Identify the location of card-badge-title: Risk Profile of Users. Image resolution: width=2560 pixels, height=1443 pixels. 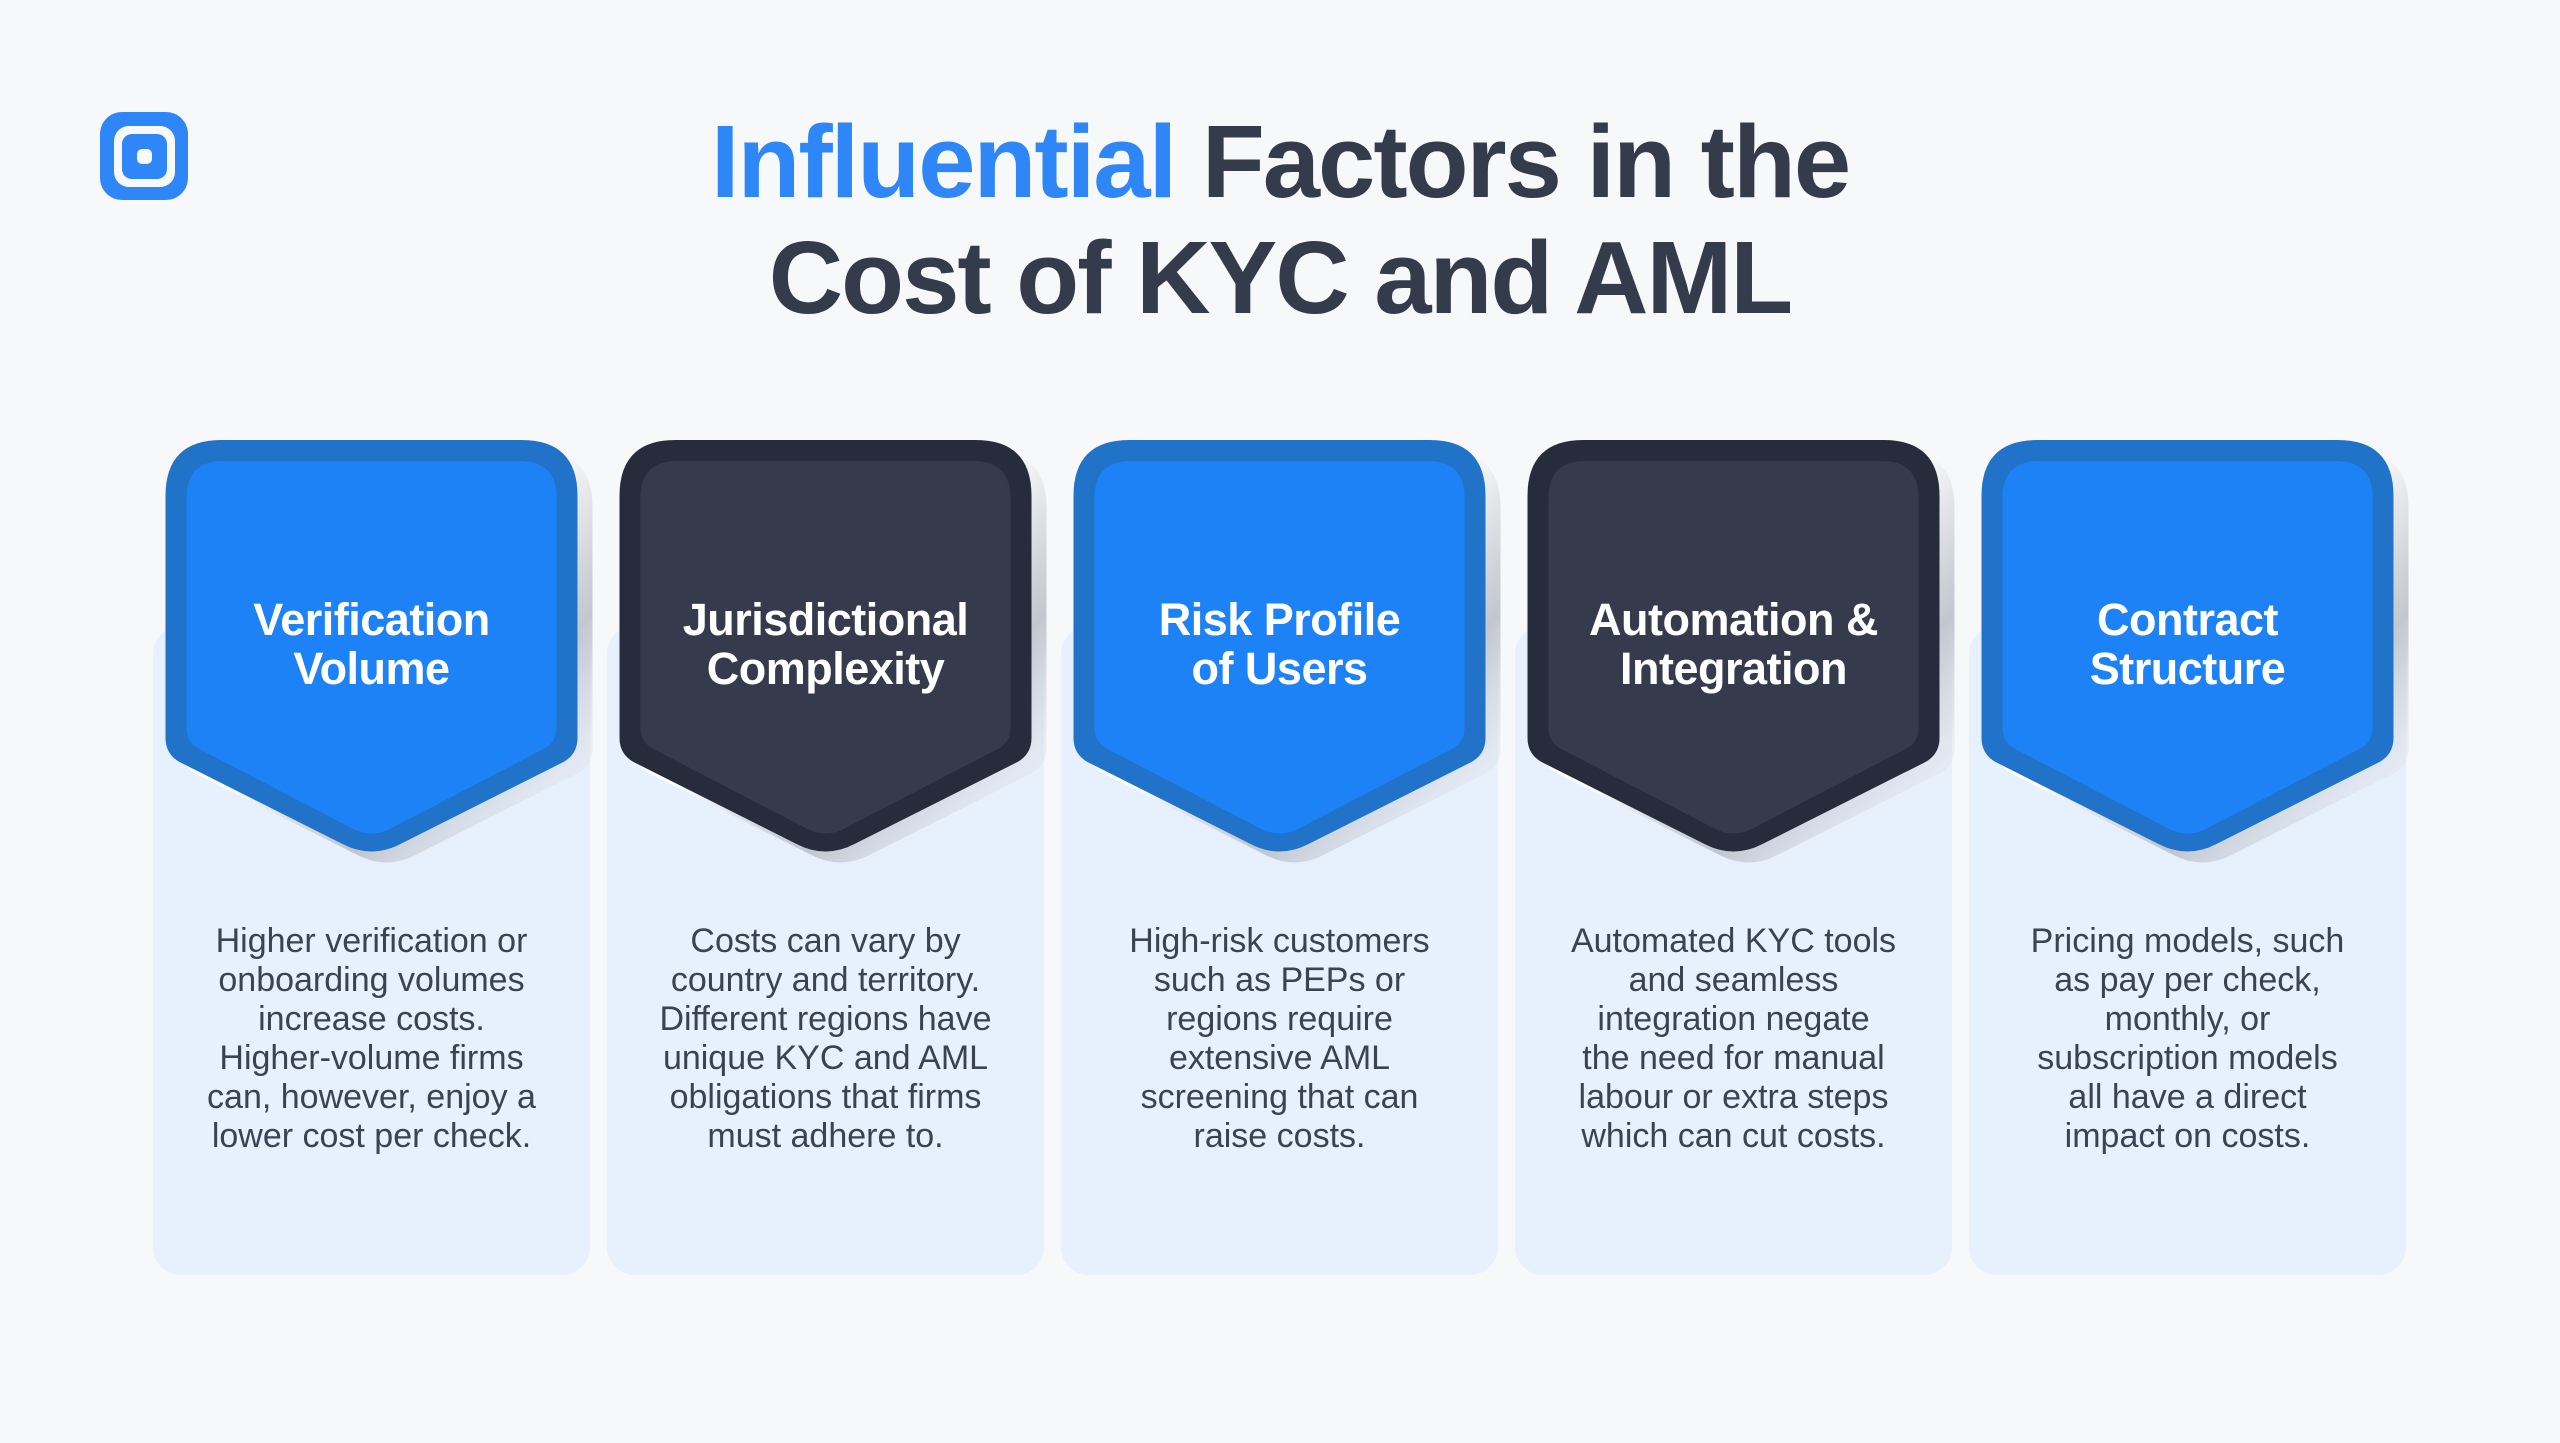
(1279, 643).